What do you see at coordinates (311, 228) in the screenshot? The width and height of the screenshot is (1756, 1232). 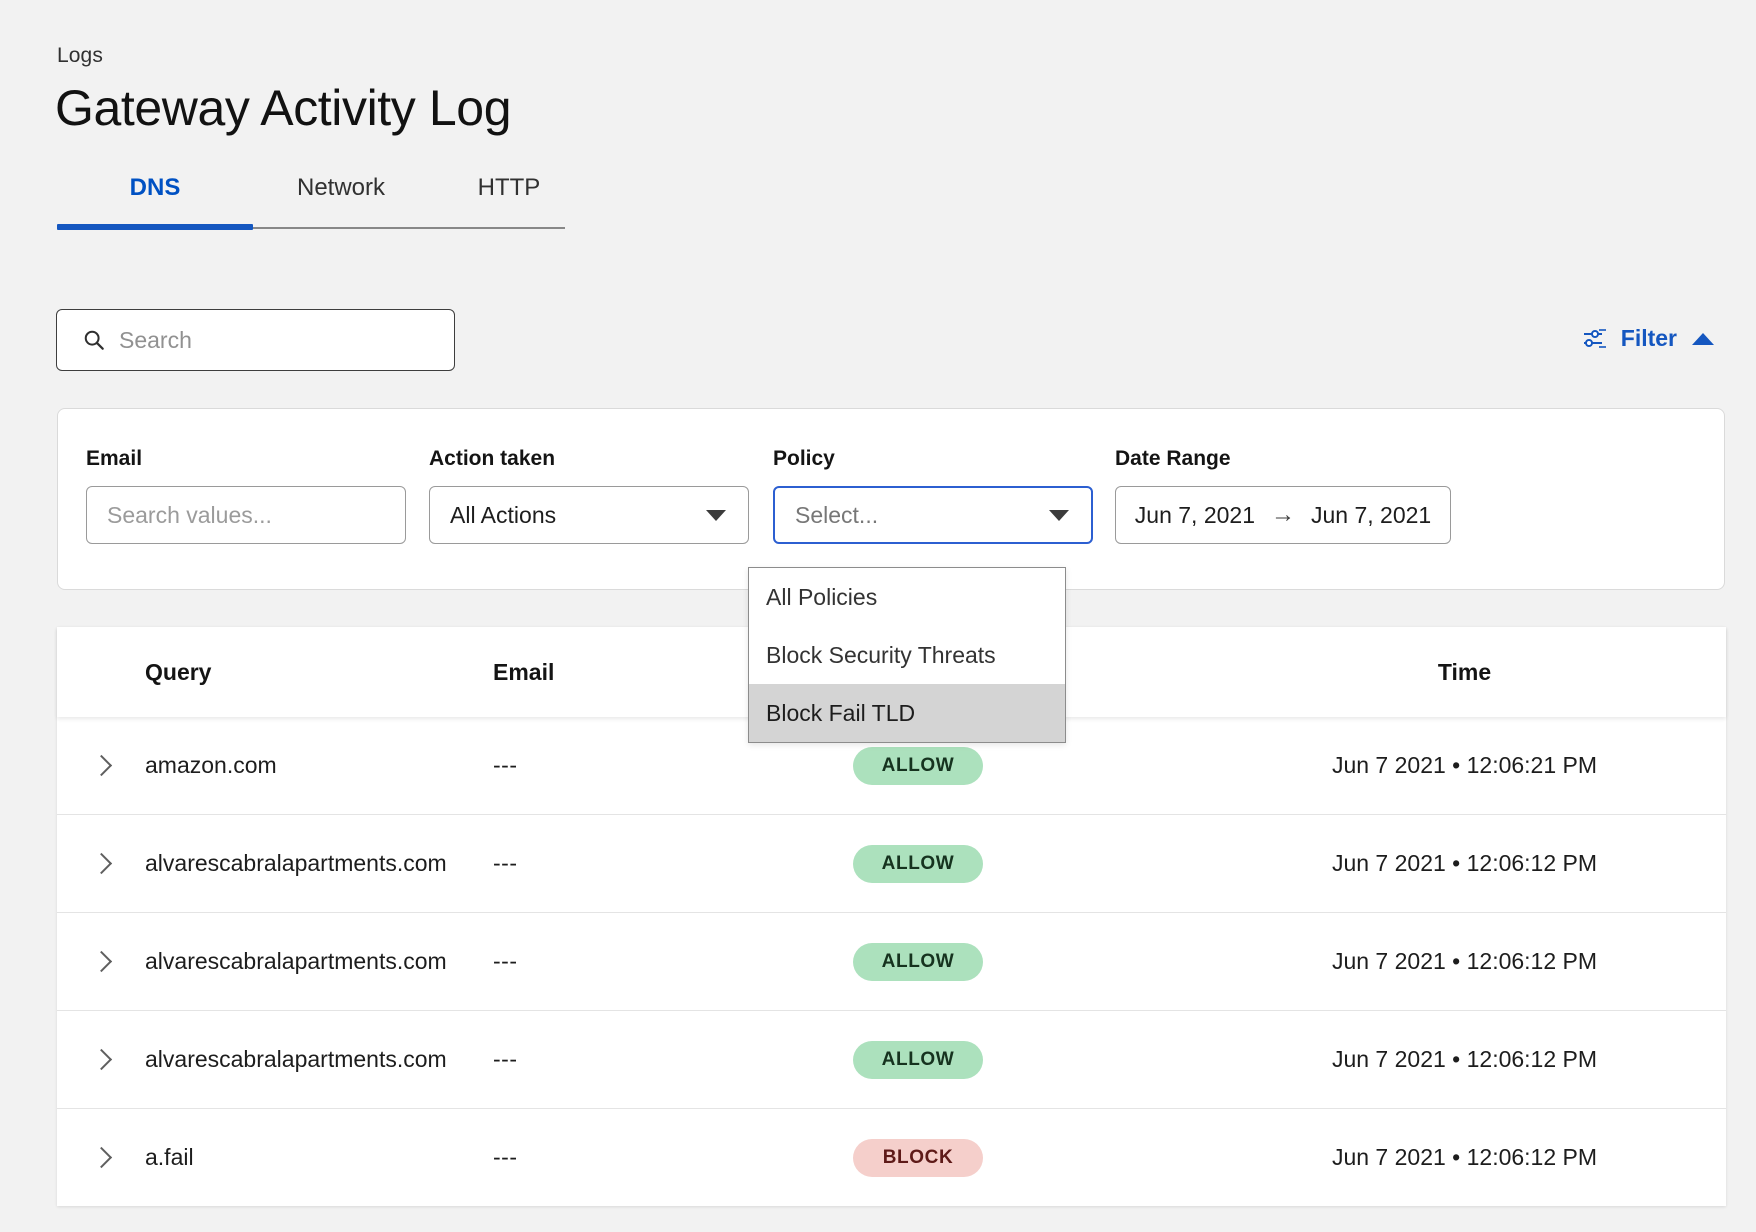 I see `tab-underline-track` at bounding box center [311, 228].